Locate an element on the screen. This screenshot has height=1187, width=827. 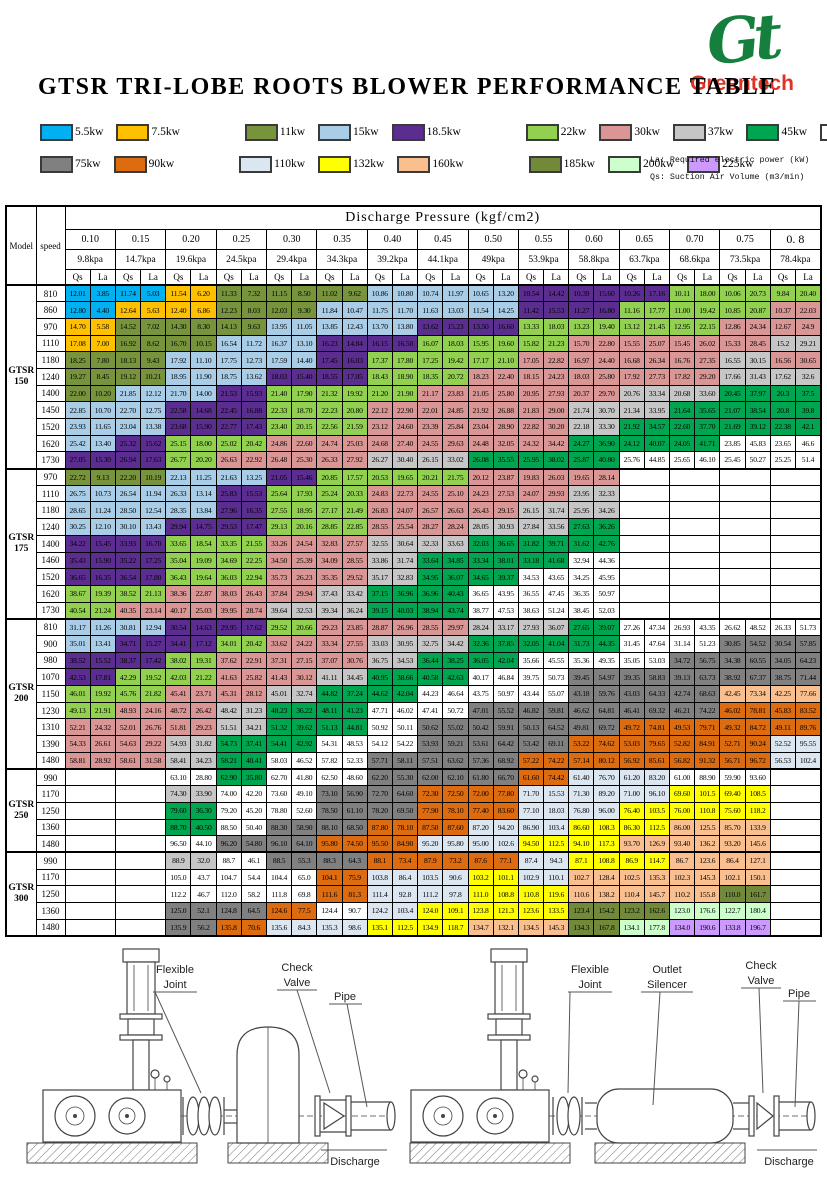
qs-cell: 57.14 is located at coordinates (581, 760).